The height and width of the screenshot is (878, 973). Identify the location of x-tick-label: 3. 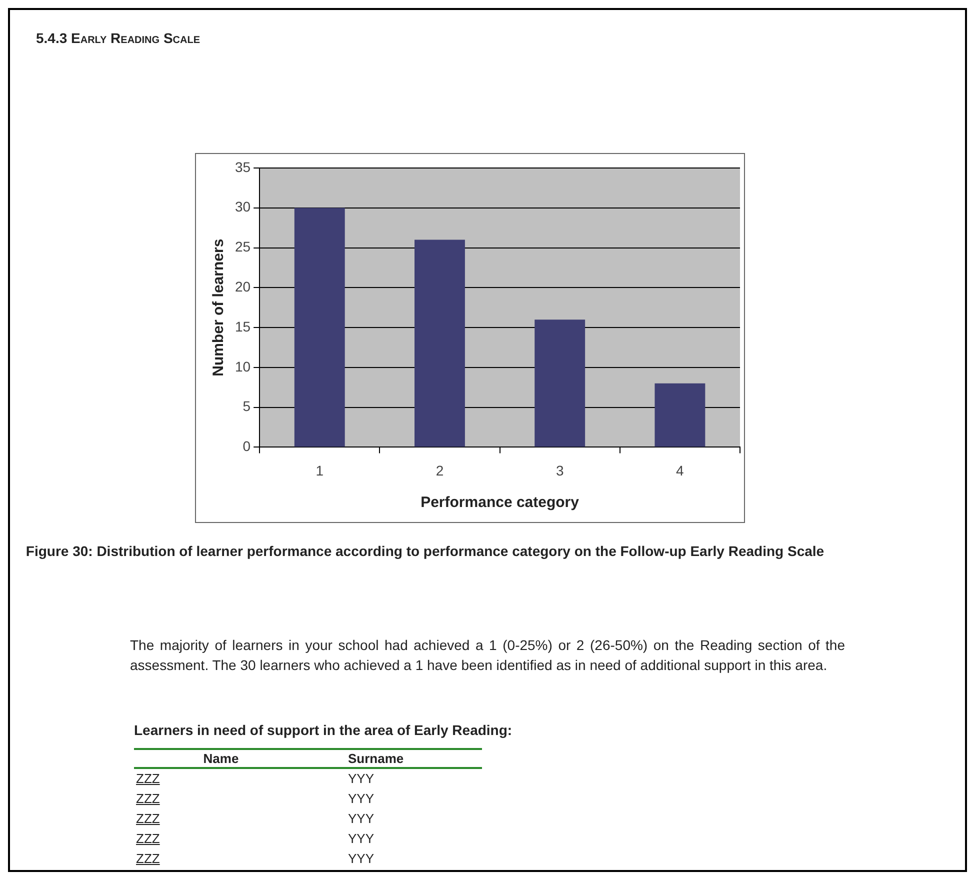
(560, 470).